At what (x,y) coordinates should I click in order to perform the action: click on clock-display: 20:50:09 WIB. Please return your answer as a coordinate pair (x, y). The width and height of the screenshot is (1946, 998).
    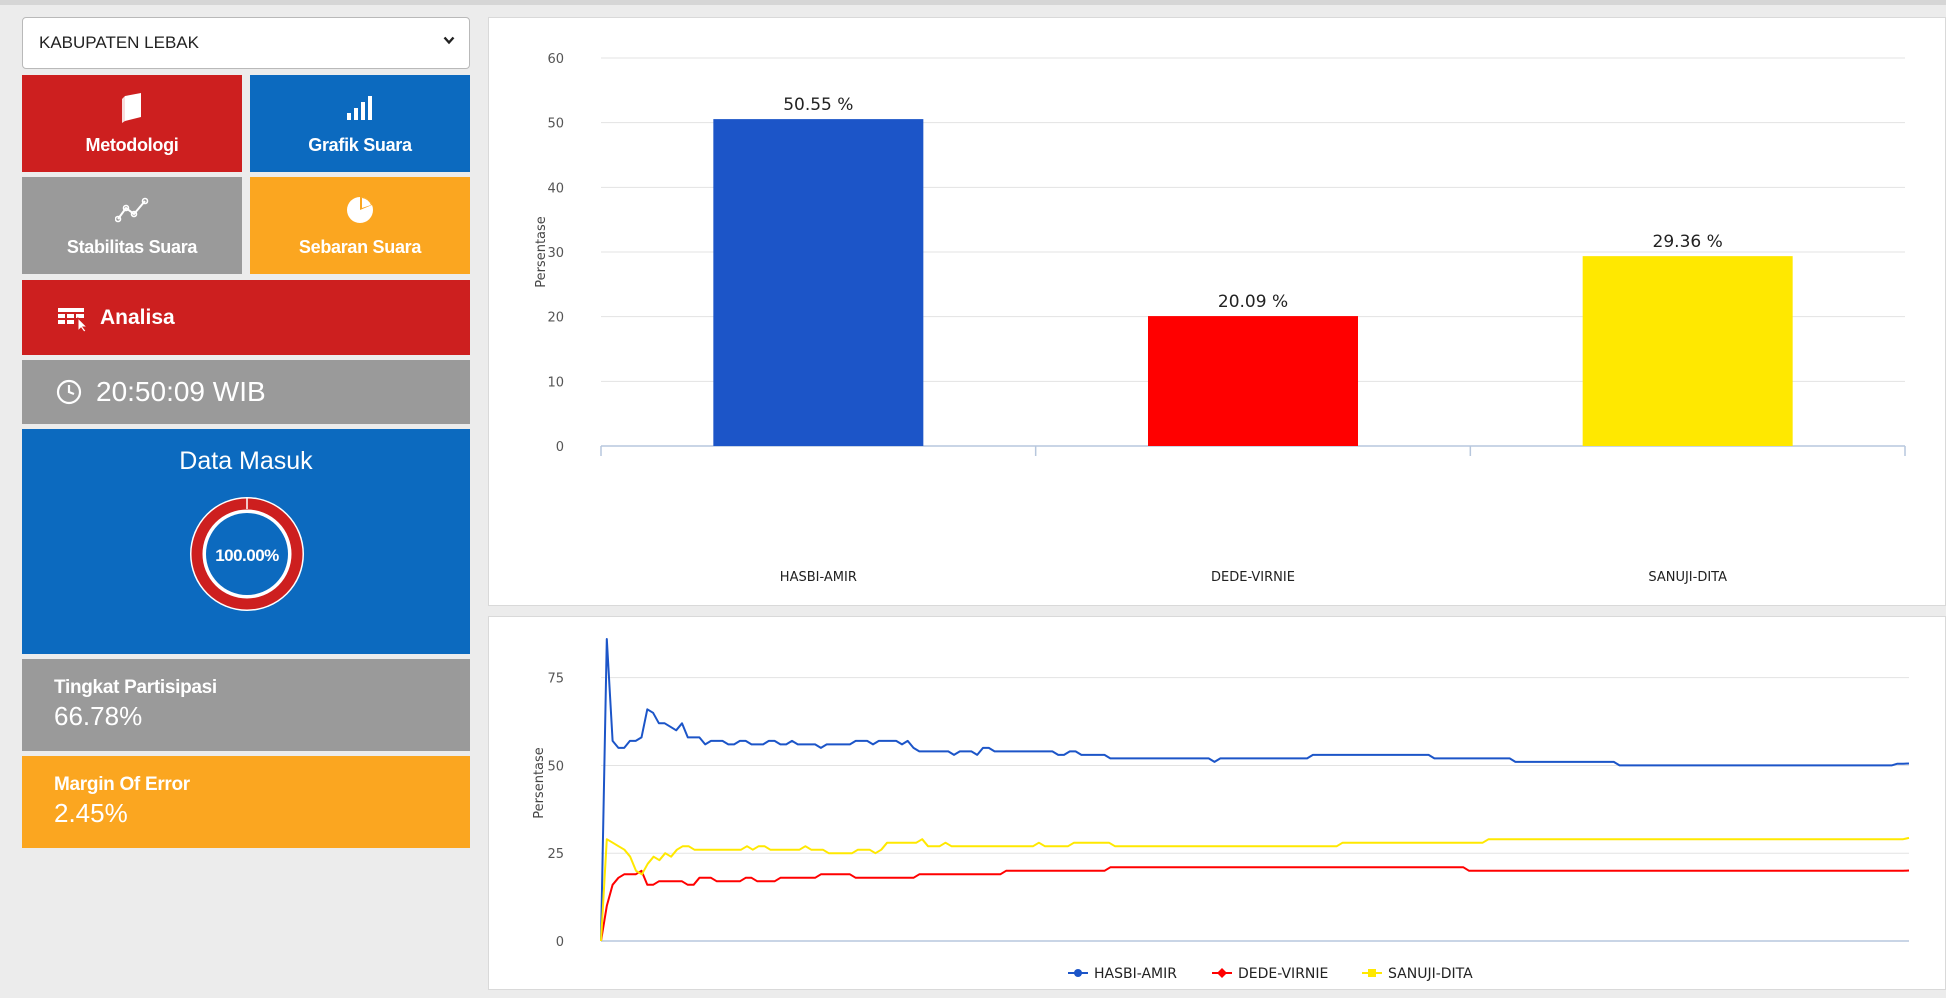
    Looking at the image, I should click on (246, 392).